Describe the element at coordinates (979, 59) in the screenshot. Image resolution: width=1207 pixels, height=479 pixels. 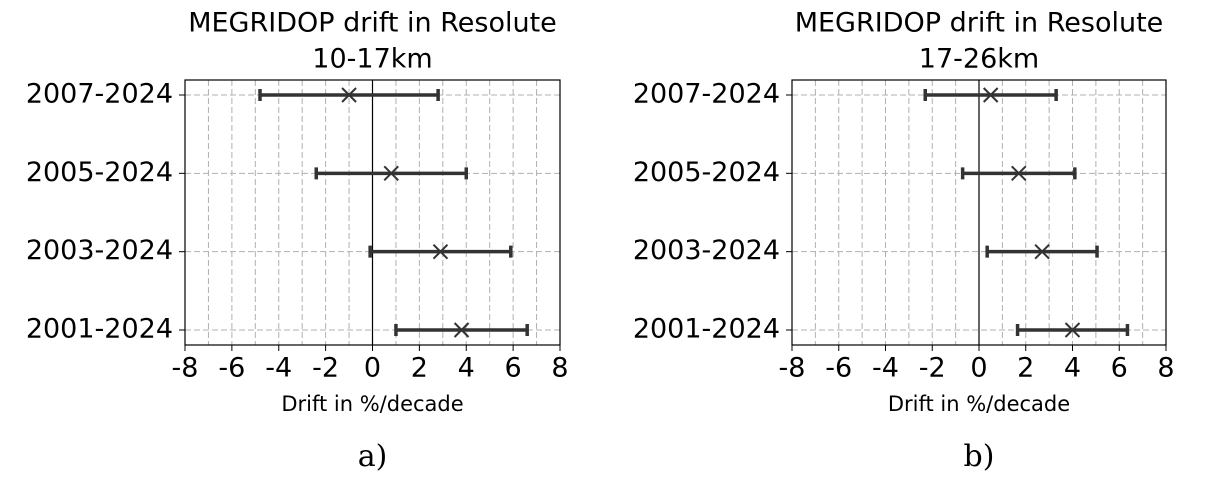
I see `chart-subtitle: 17-26km` at that location.